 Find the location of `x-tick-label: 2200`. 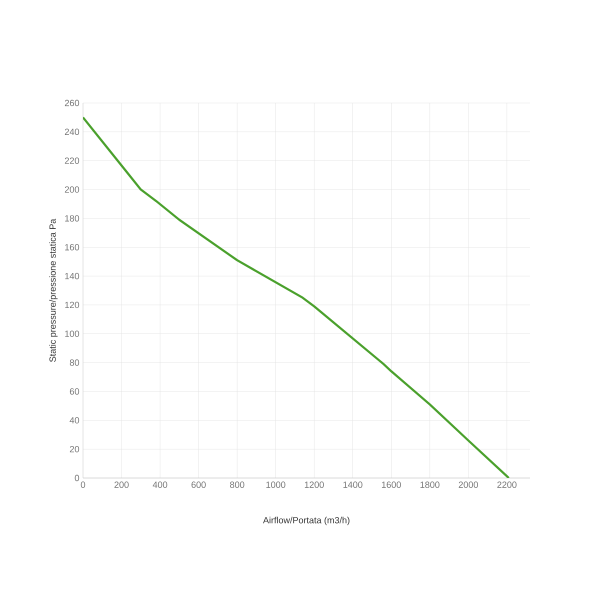

x-tick-label: 2200 is located at coordinates (507, 485).